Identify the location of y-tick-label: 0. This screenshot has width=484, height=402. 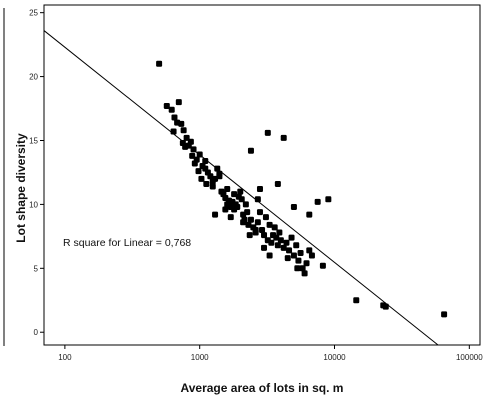
(36, 332).